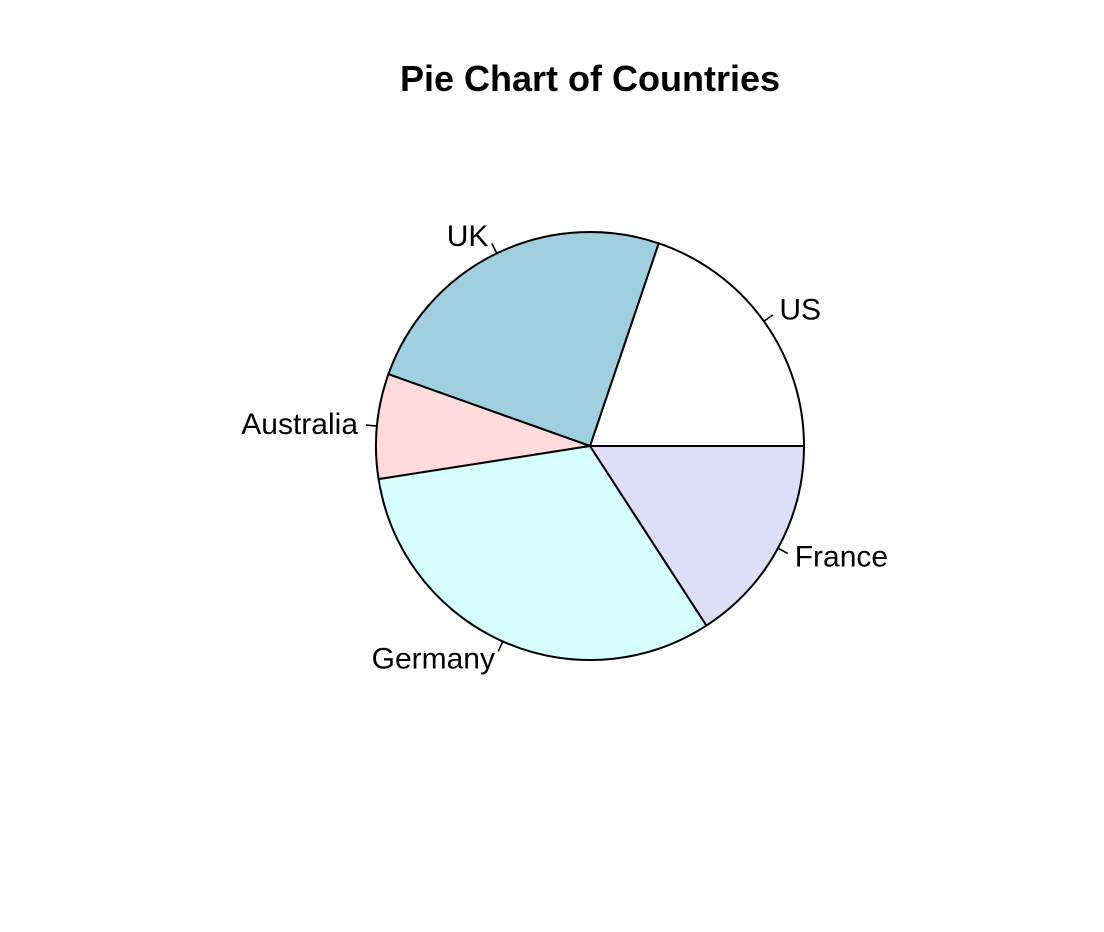  Describe the element at coordinates (783, 551) in the screenshot. I see `tick-france` at that location.